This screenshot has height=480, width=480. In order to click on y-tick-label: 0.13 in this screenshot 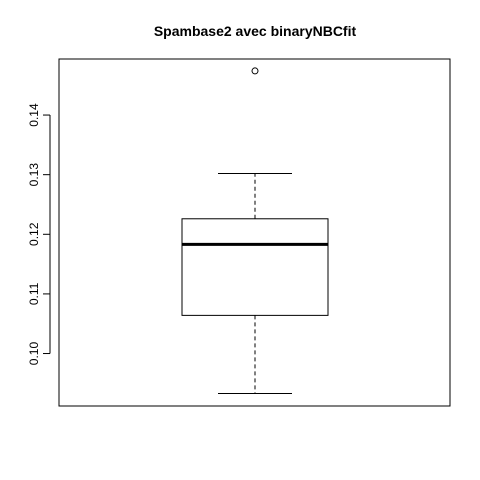, I will do `click(34, 175)`.